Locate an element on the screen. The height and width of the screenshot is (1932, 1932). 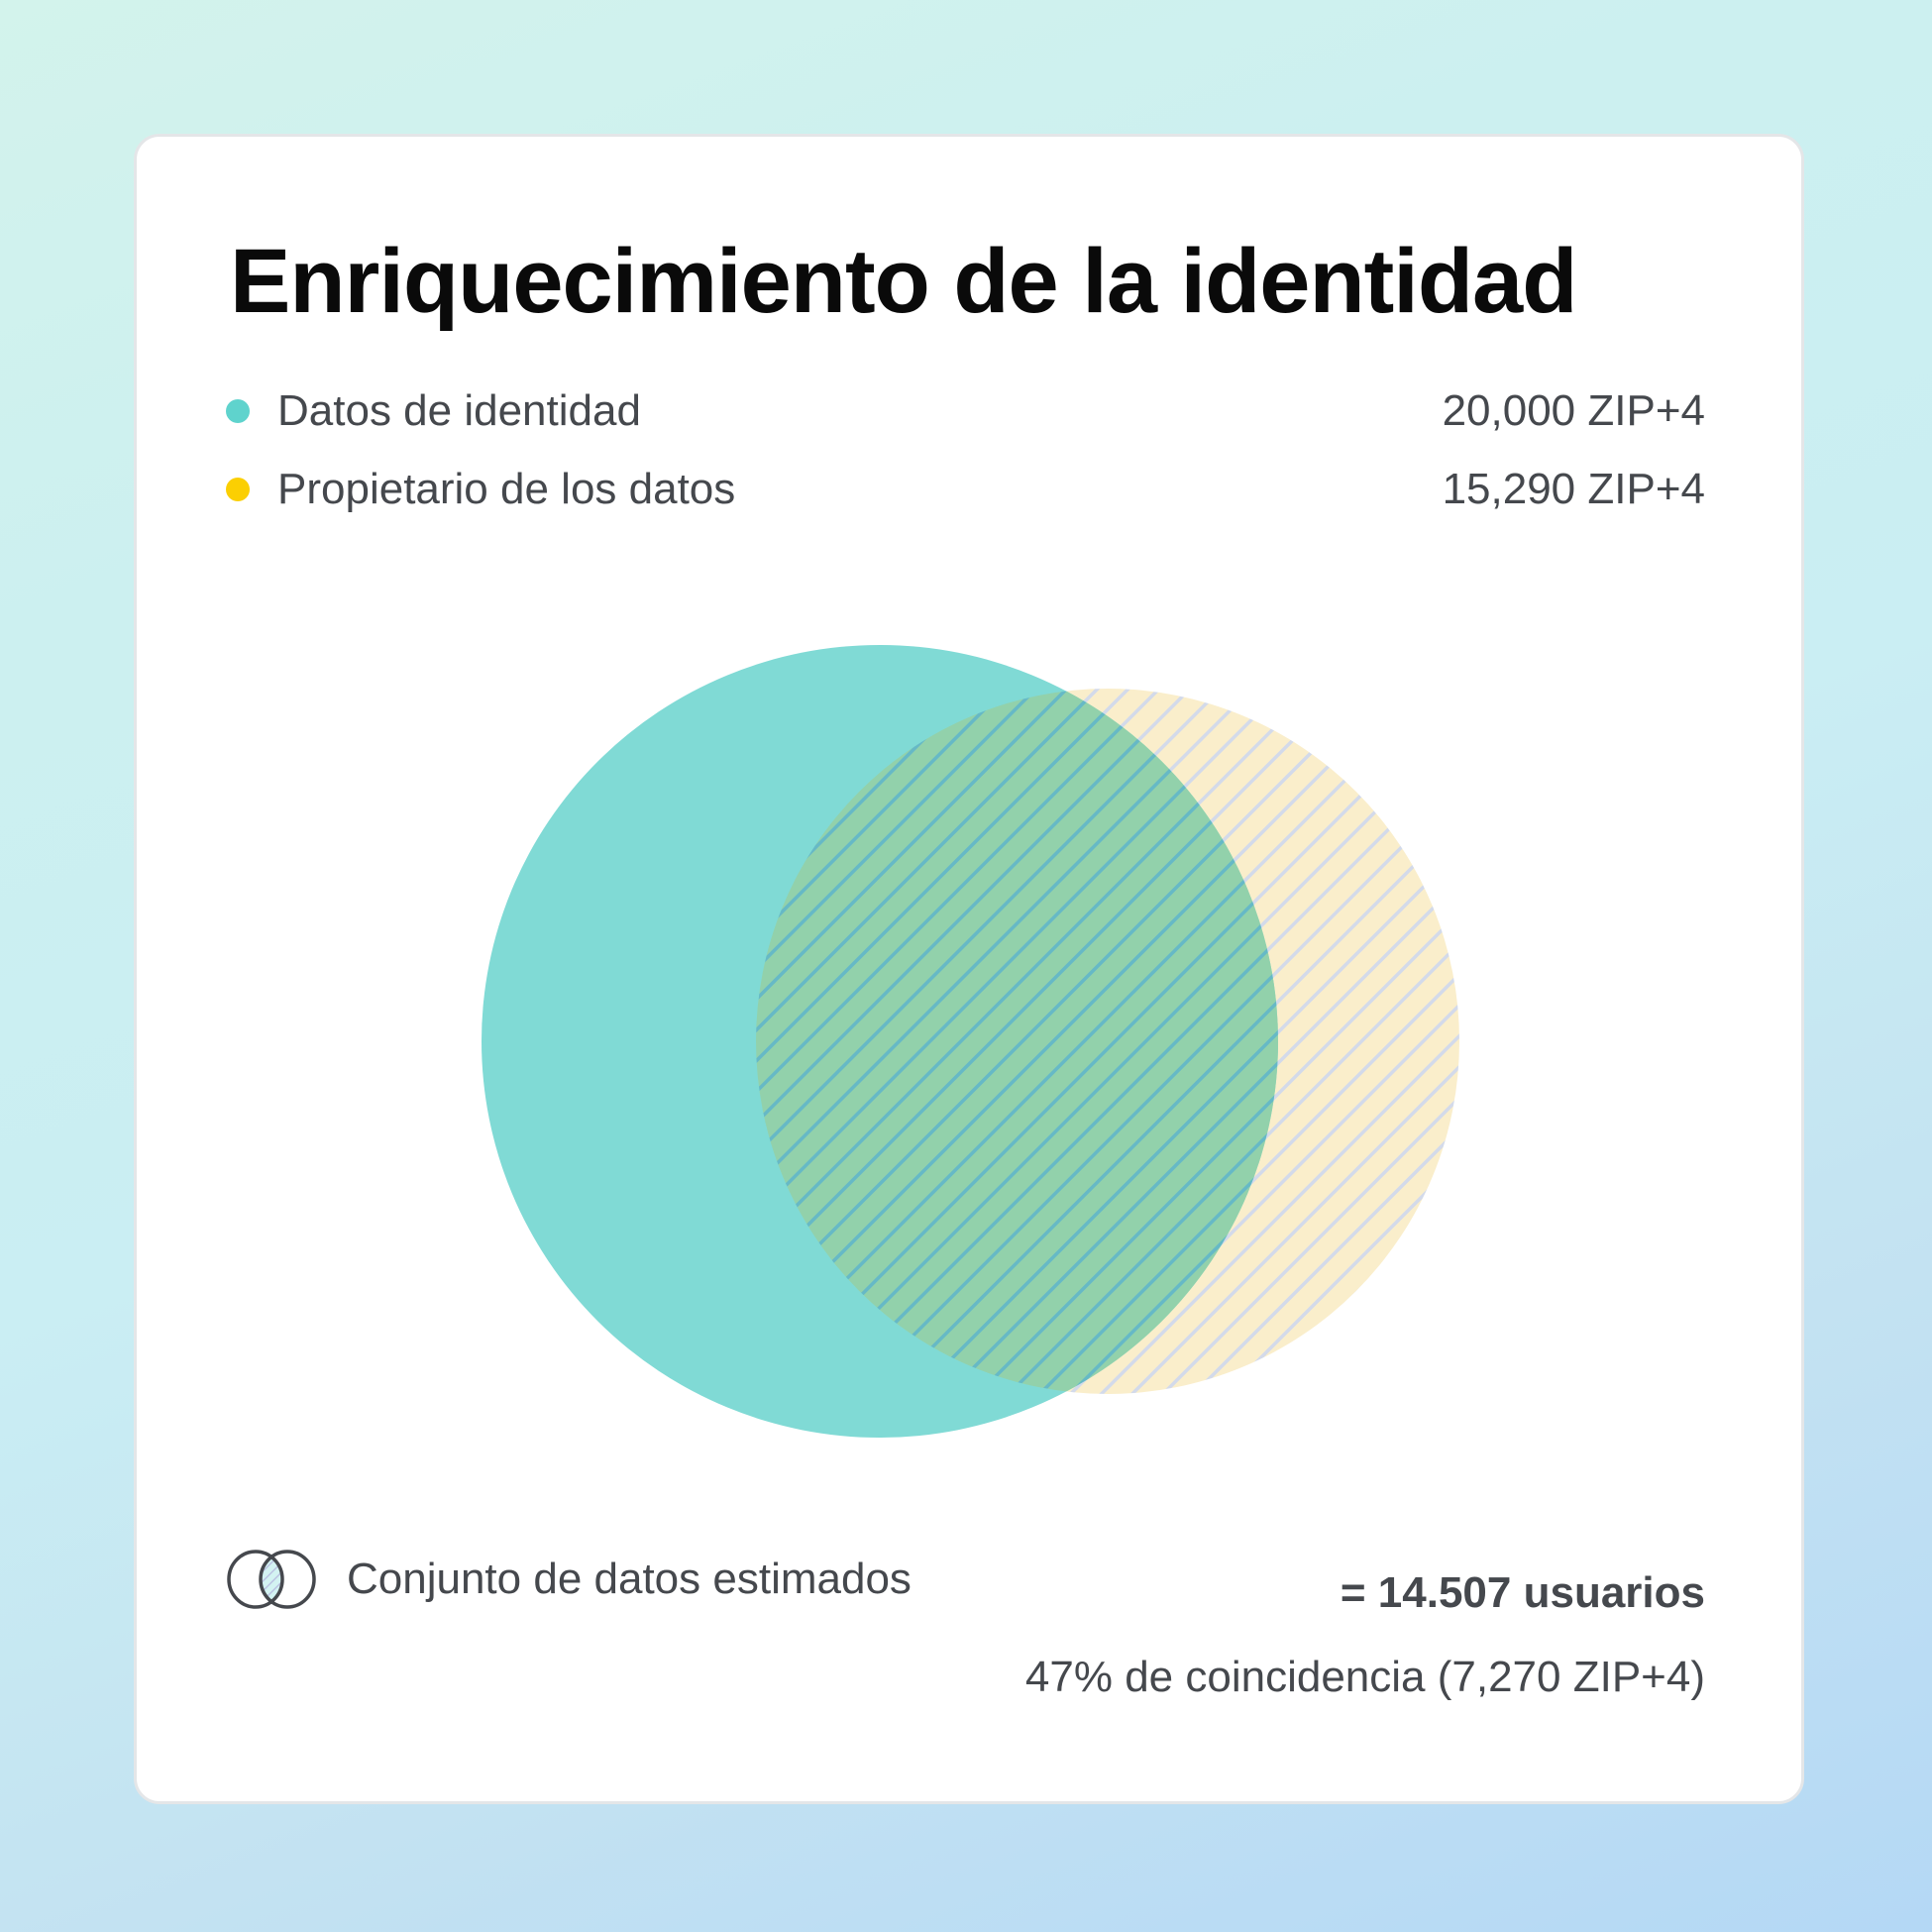
overlap-region is located at coordinates (1017, 1041).